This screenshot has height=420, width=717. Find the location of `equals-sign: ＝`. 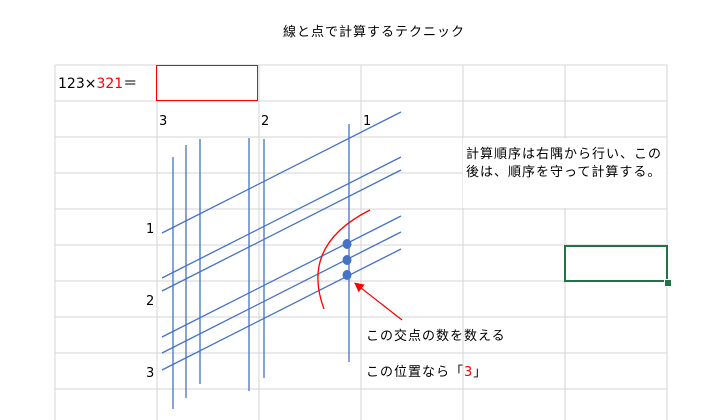

equals-sign: ＝ is located at coordinates (130, 84).